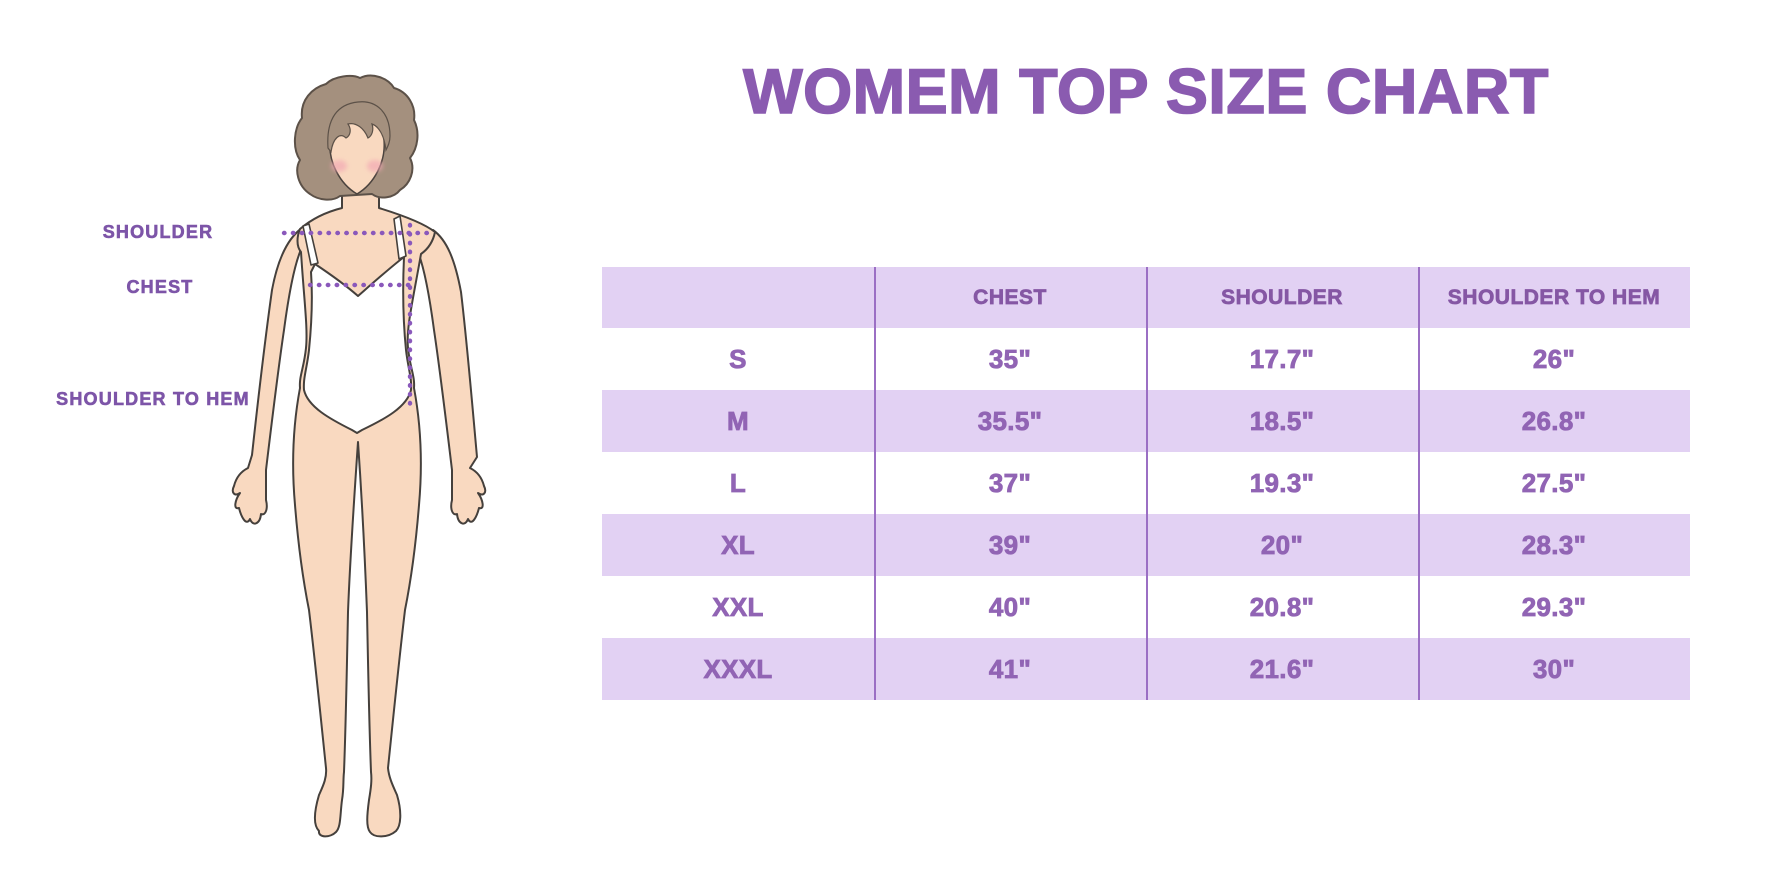 The height and width of the screenshot is (890, 1780). What do you see at coordinates (357, 166) in the screenshot?
I see `blush` at bounding box center [357, 166].